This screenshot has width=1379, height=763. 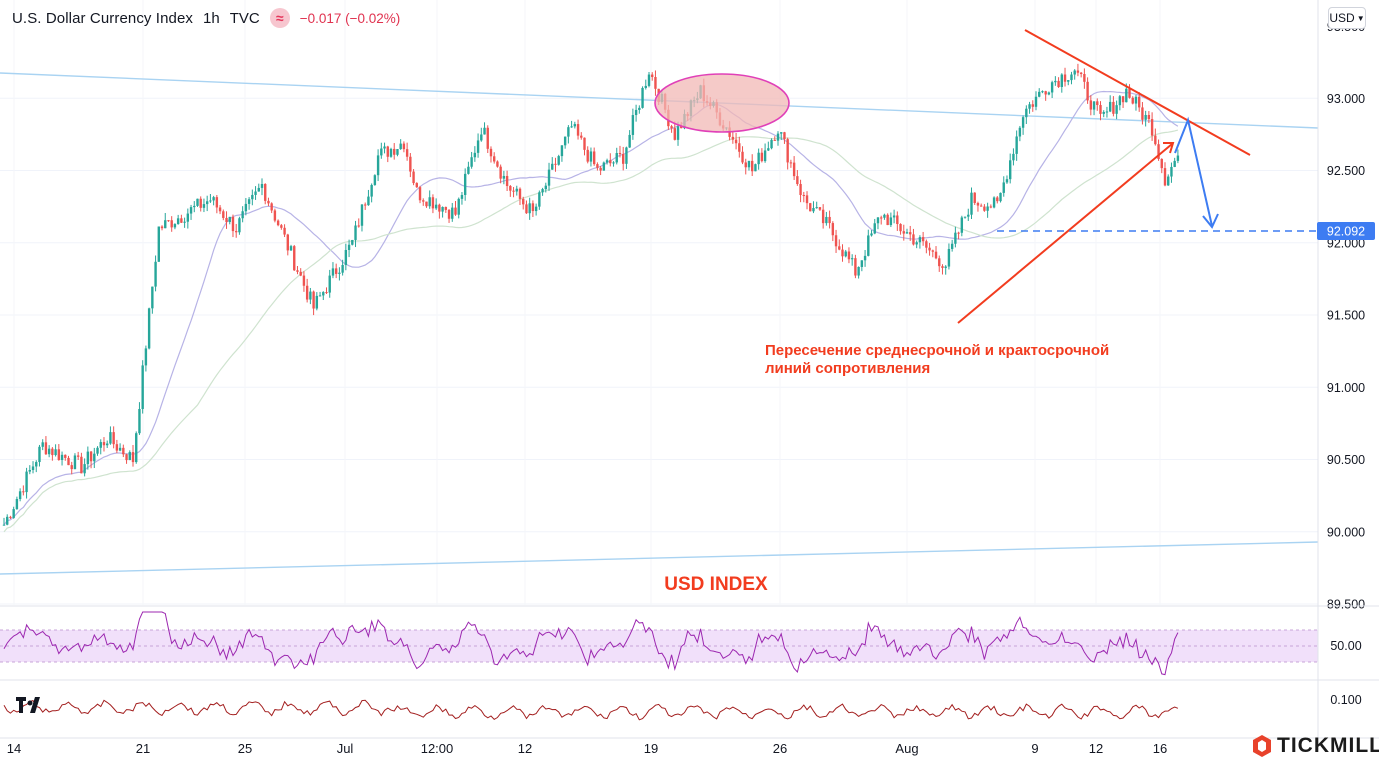 What do you see at coordinates (102, 18) in the screenshot?
I see `symbol-name: U.S. Dollar Currency Index` at bounding box center [102, 18].